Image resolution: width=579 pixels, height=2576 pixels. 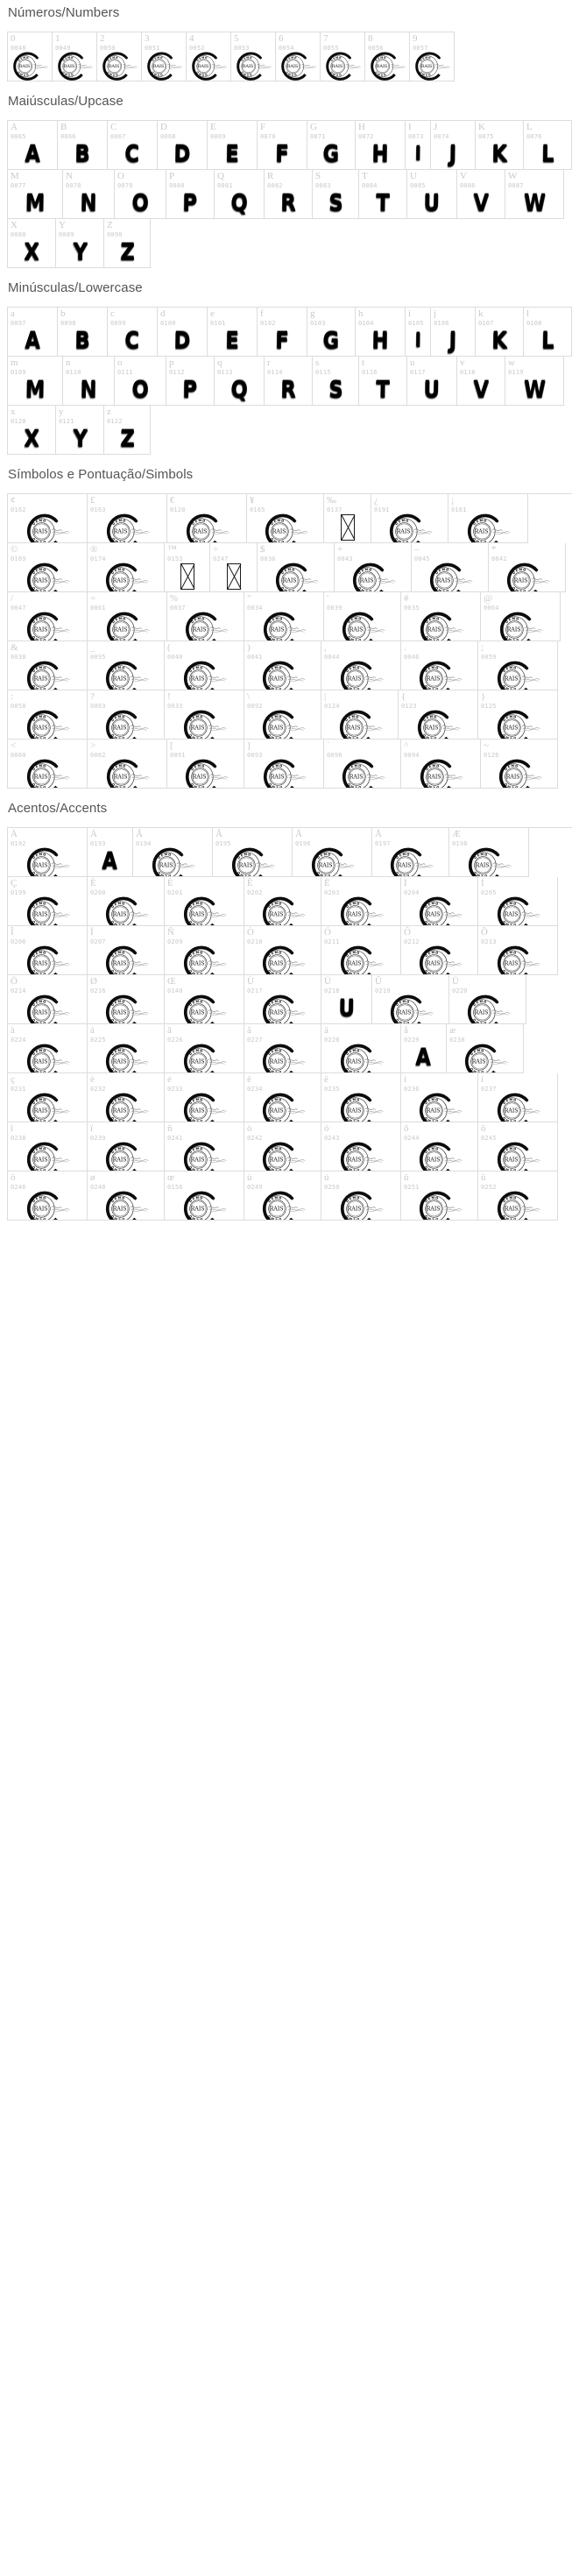 What do you see at coordinates (518, 950) in the screenshot?
I see `glyph-cell: Õ 0213 D E M O D E M O RAIS` at bounding box center [518, 950].